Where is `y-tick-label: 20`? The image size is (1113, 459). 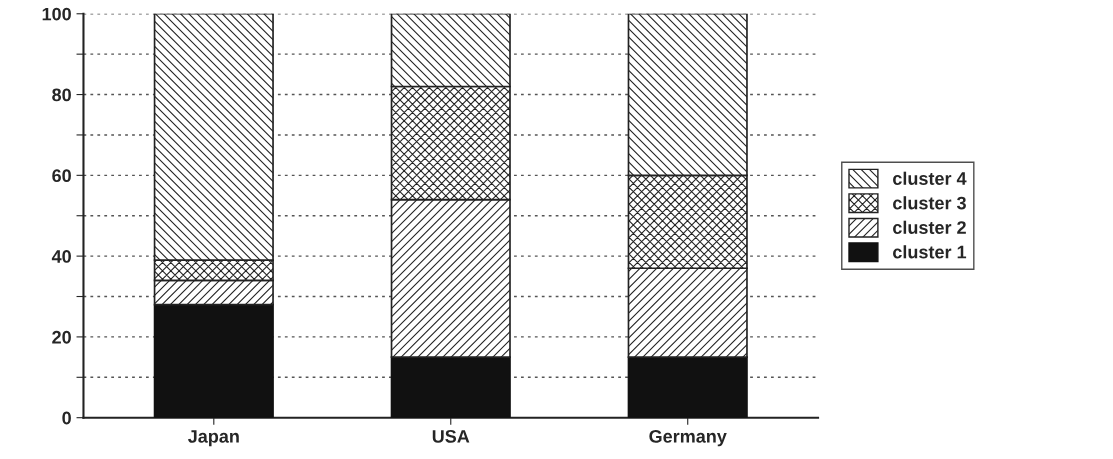 y-tick-label: 20 is located at coordinates (61, 337).